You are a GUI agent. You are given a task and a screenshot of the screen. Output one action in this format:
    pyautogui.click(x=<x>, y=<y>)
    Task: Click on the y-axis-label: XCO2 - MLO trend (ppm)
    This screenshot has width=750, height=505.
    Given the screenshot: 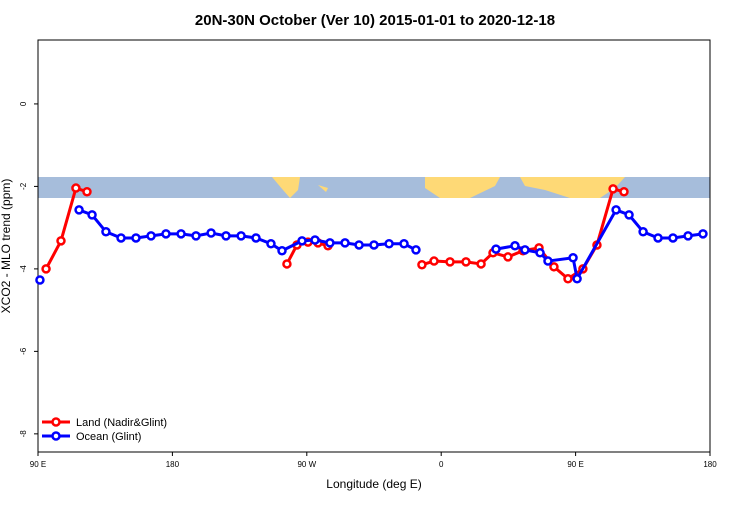 What is the action you would take?
    pyautogui.click(x=6, y=246)
    